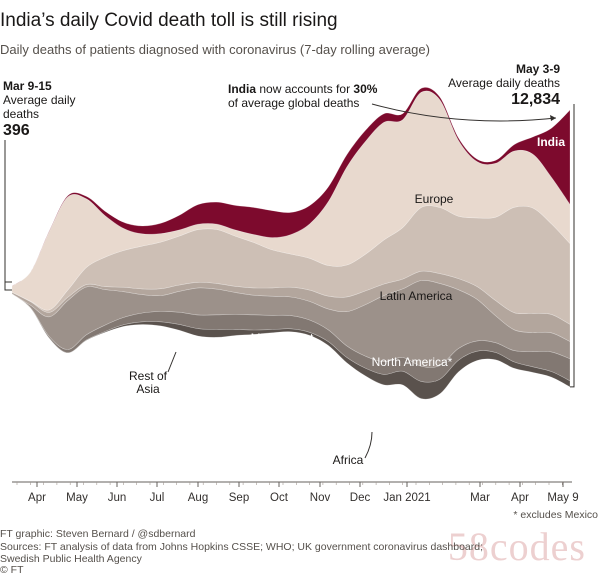  What do you see at coordinates (551, 142) in the screenshot?
I see `series-label-india: India` at bounding box center [551, 142].